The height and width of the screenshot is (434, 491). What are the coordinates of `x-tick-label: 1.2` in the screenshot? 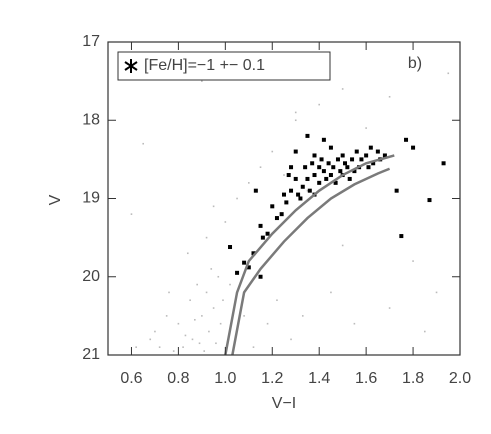 It's located at (272, 378).